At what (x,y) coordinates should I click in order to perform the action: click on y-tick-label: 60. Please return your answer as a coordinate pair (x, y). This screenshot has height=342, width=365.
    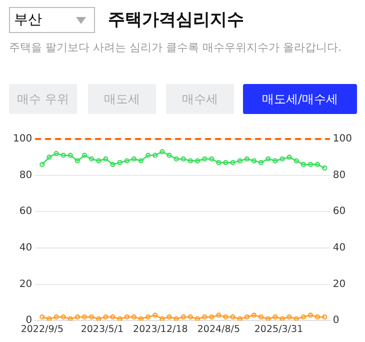
    Looking at the image, I should click on (25, 212).